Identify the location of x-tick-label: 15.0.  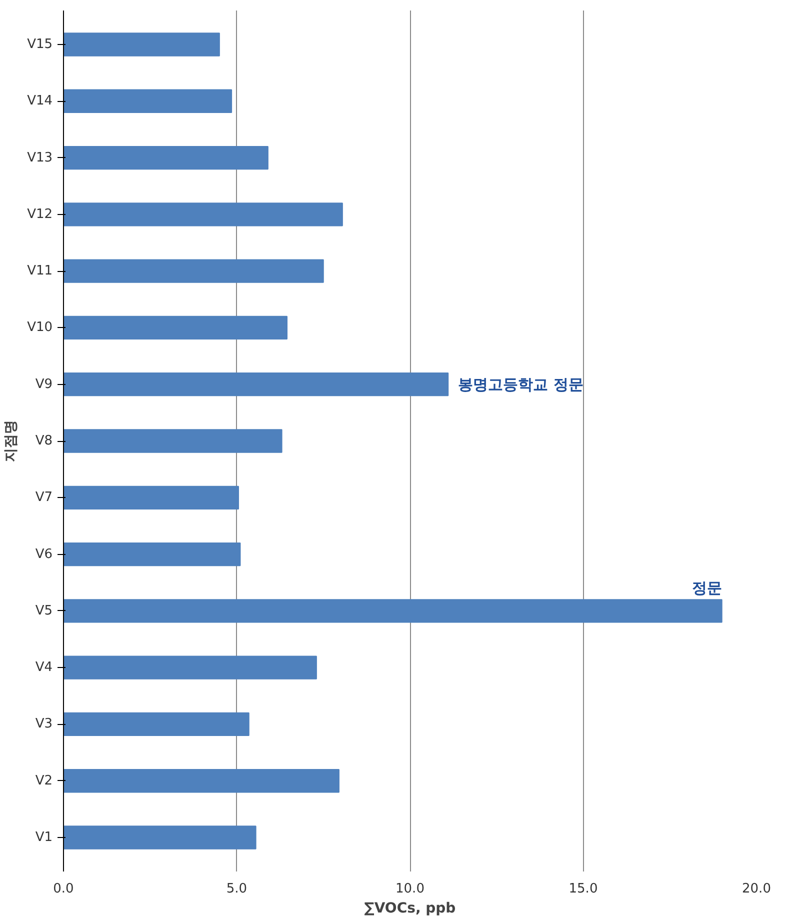
(583, 889).